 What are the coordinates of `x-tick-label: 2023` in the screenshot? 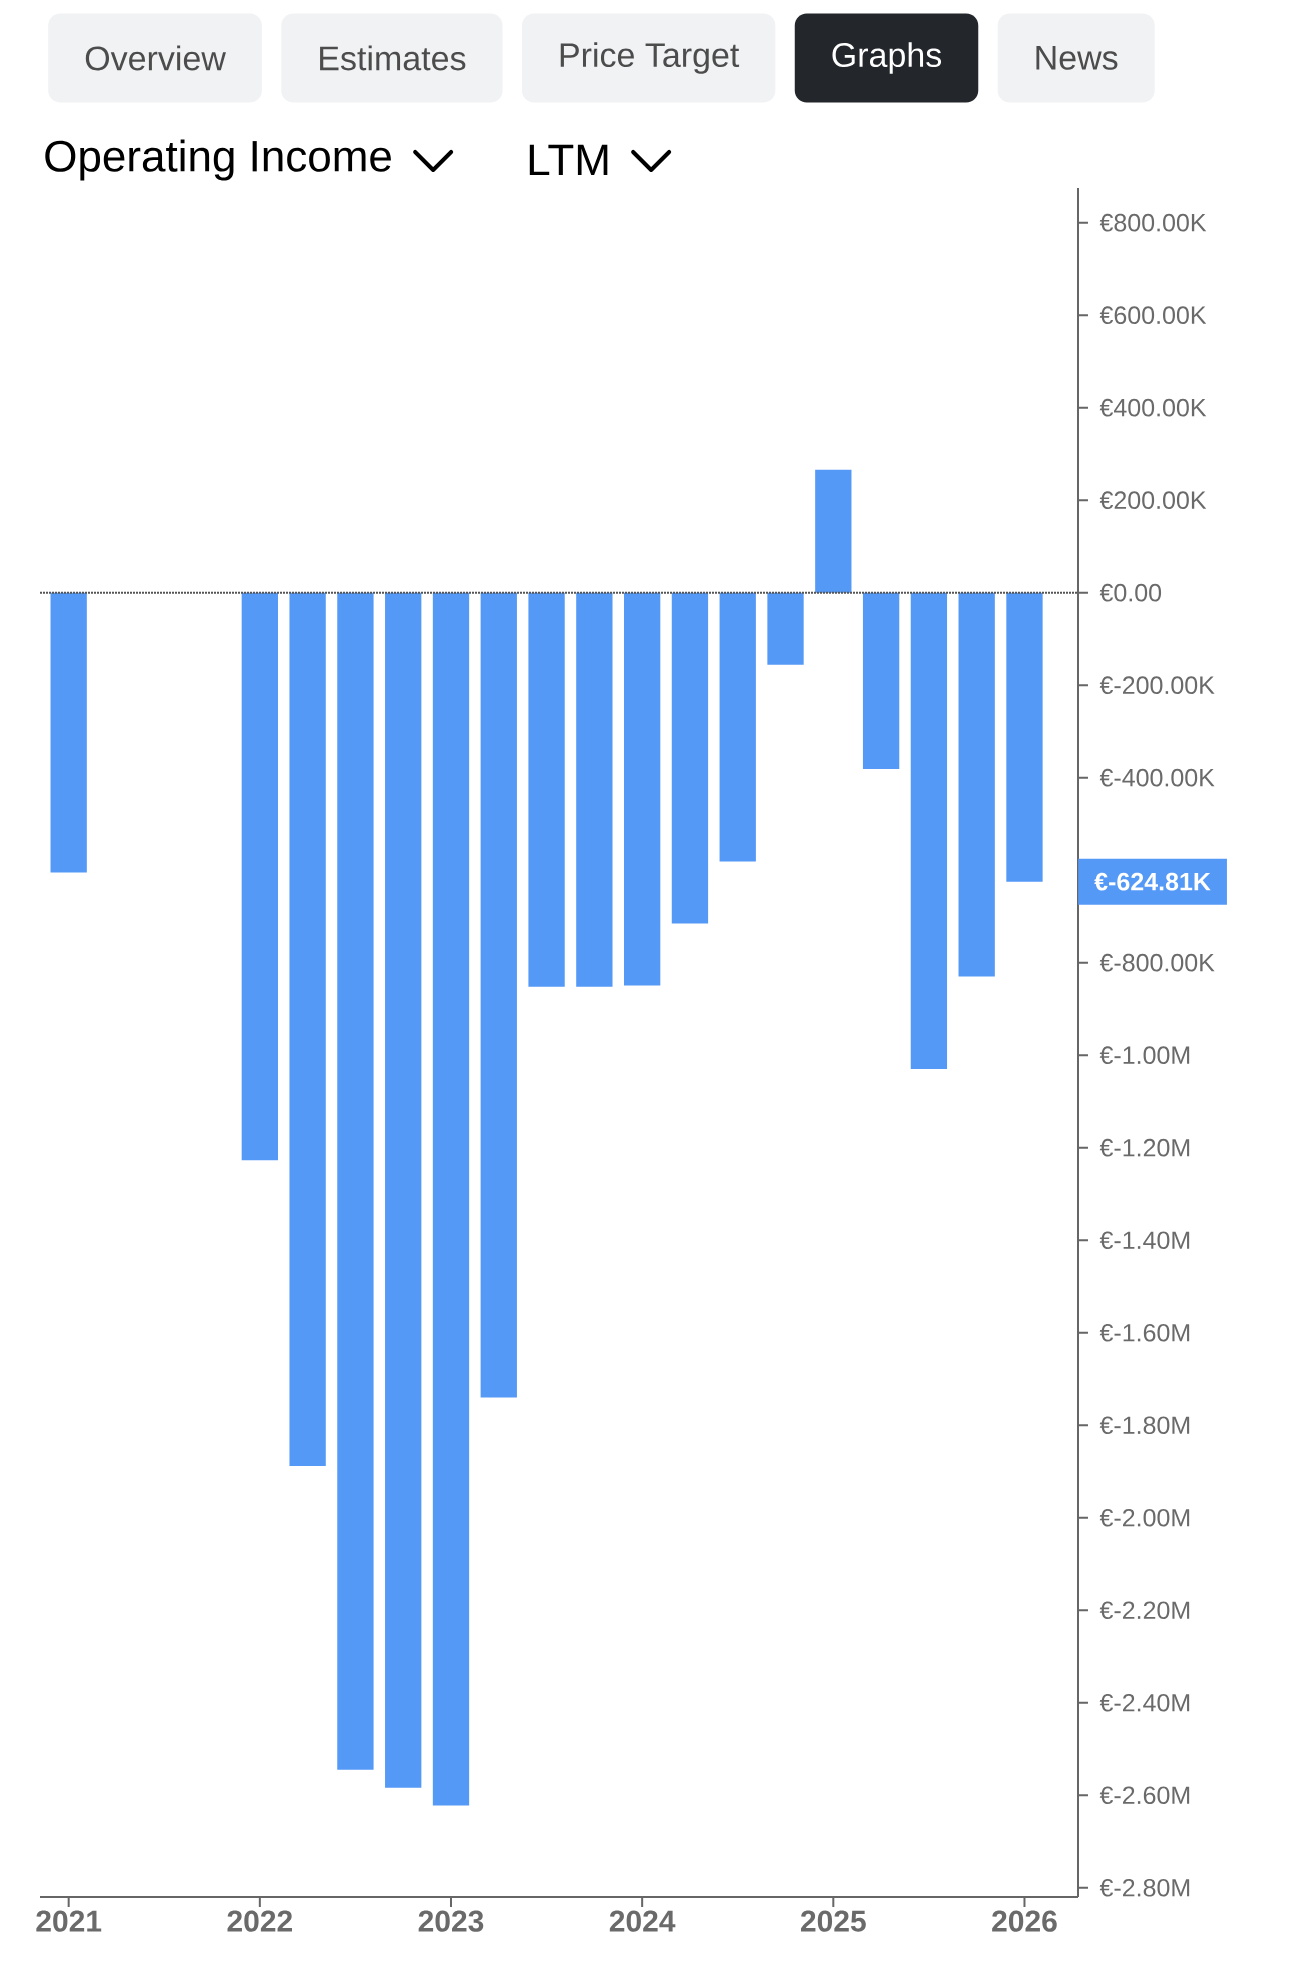 It's located at (451, 1921).